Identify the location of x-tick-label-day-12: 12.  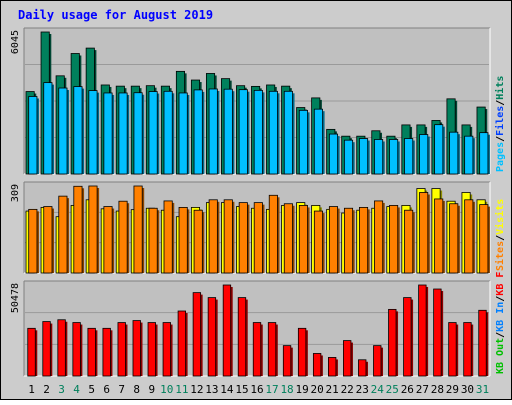
(196, 389).